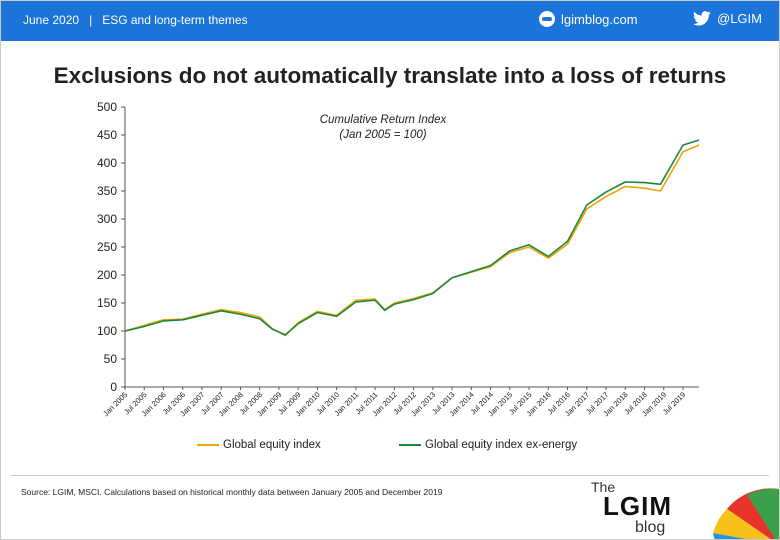 The image size is (780, 540). I want to click on y-tick-label: 150, so click(107, 303).